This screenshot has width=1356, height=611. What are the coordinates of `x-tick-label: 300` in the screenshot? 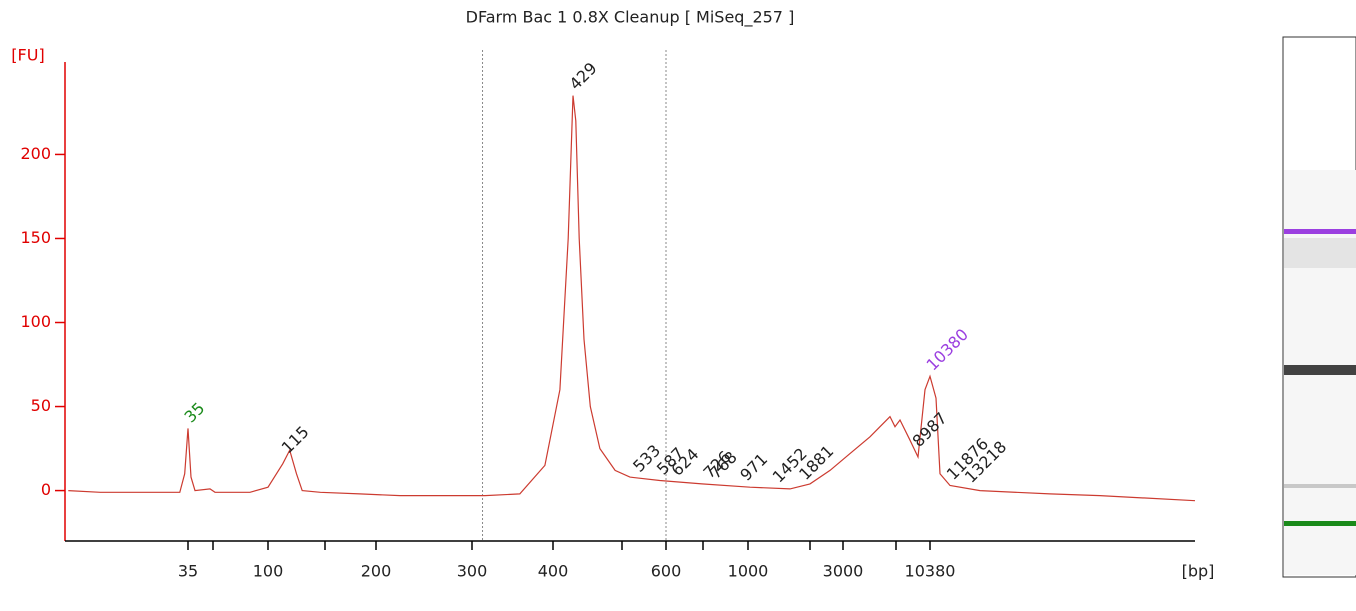 It's located at (472, 571).